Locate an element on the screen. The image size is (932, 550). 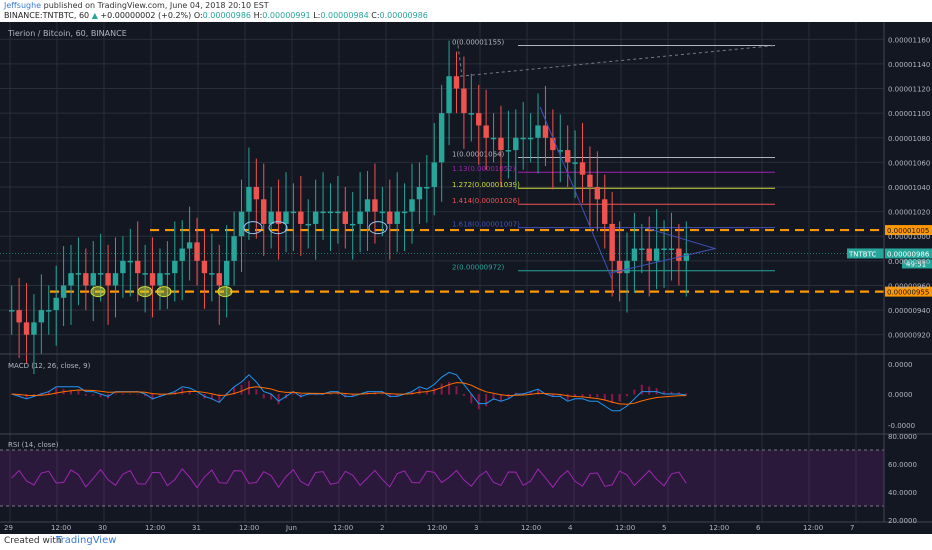
x-tick-label: Jun is located at coordinates (291, 528).